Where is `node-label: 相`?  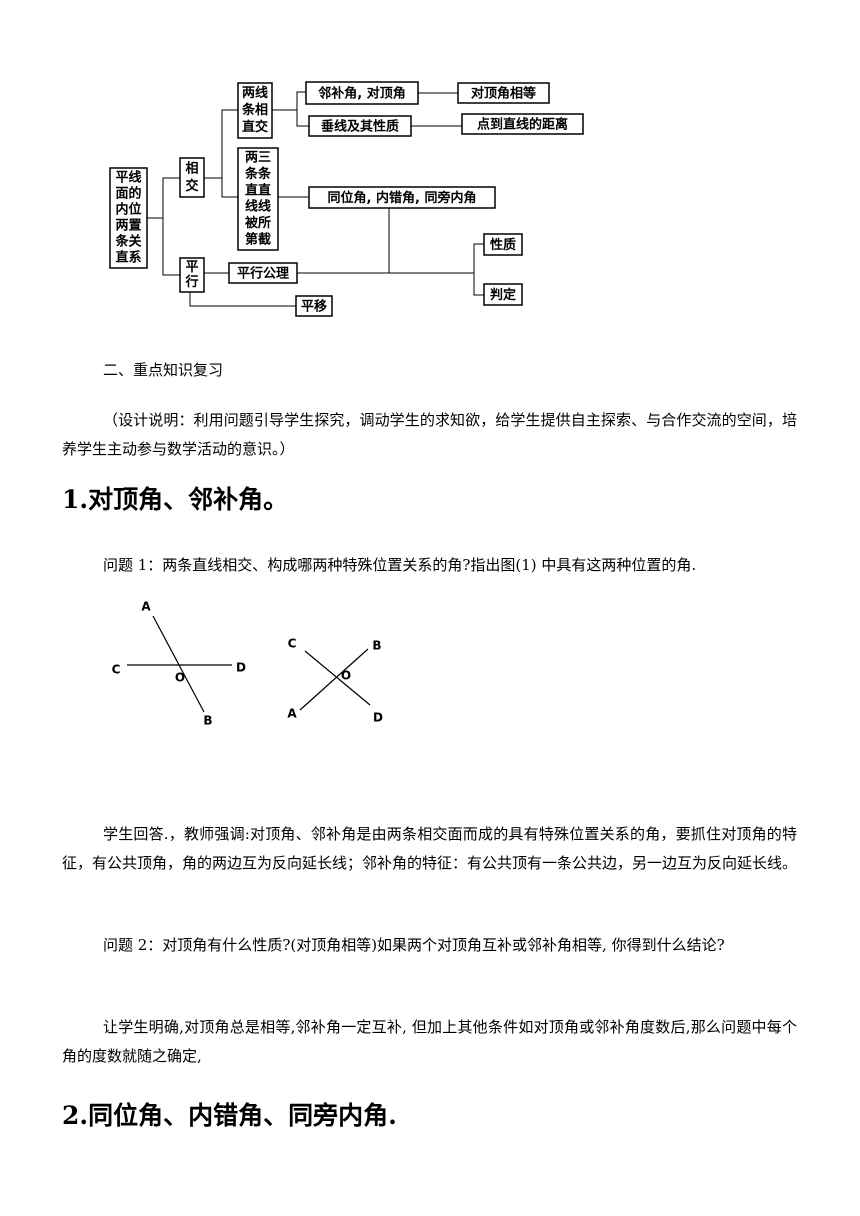 node-label: 相 is located at coordinates (191, 168).